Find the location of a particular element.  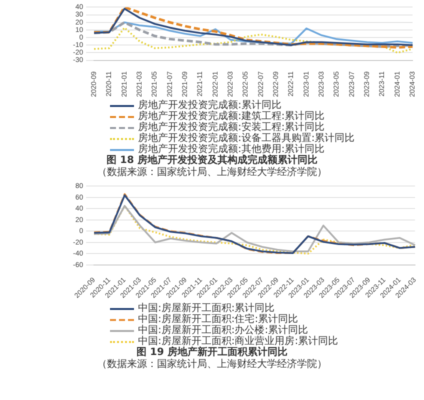

legend-label: 房地产开发投资完成额:其他费用:累计同比 is located at coordinates (231, 149).